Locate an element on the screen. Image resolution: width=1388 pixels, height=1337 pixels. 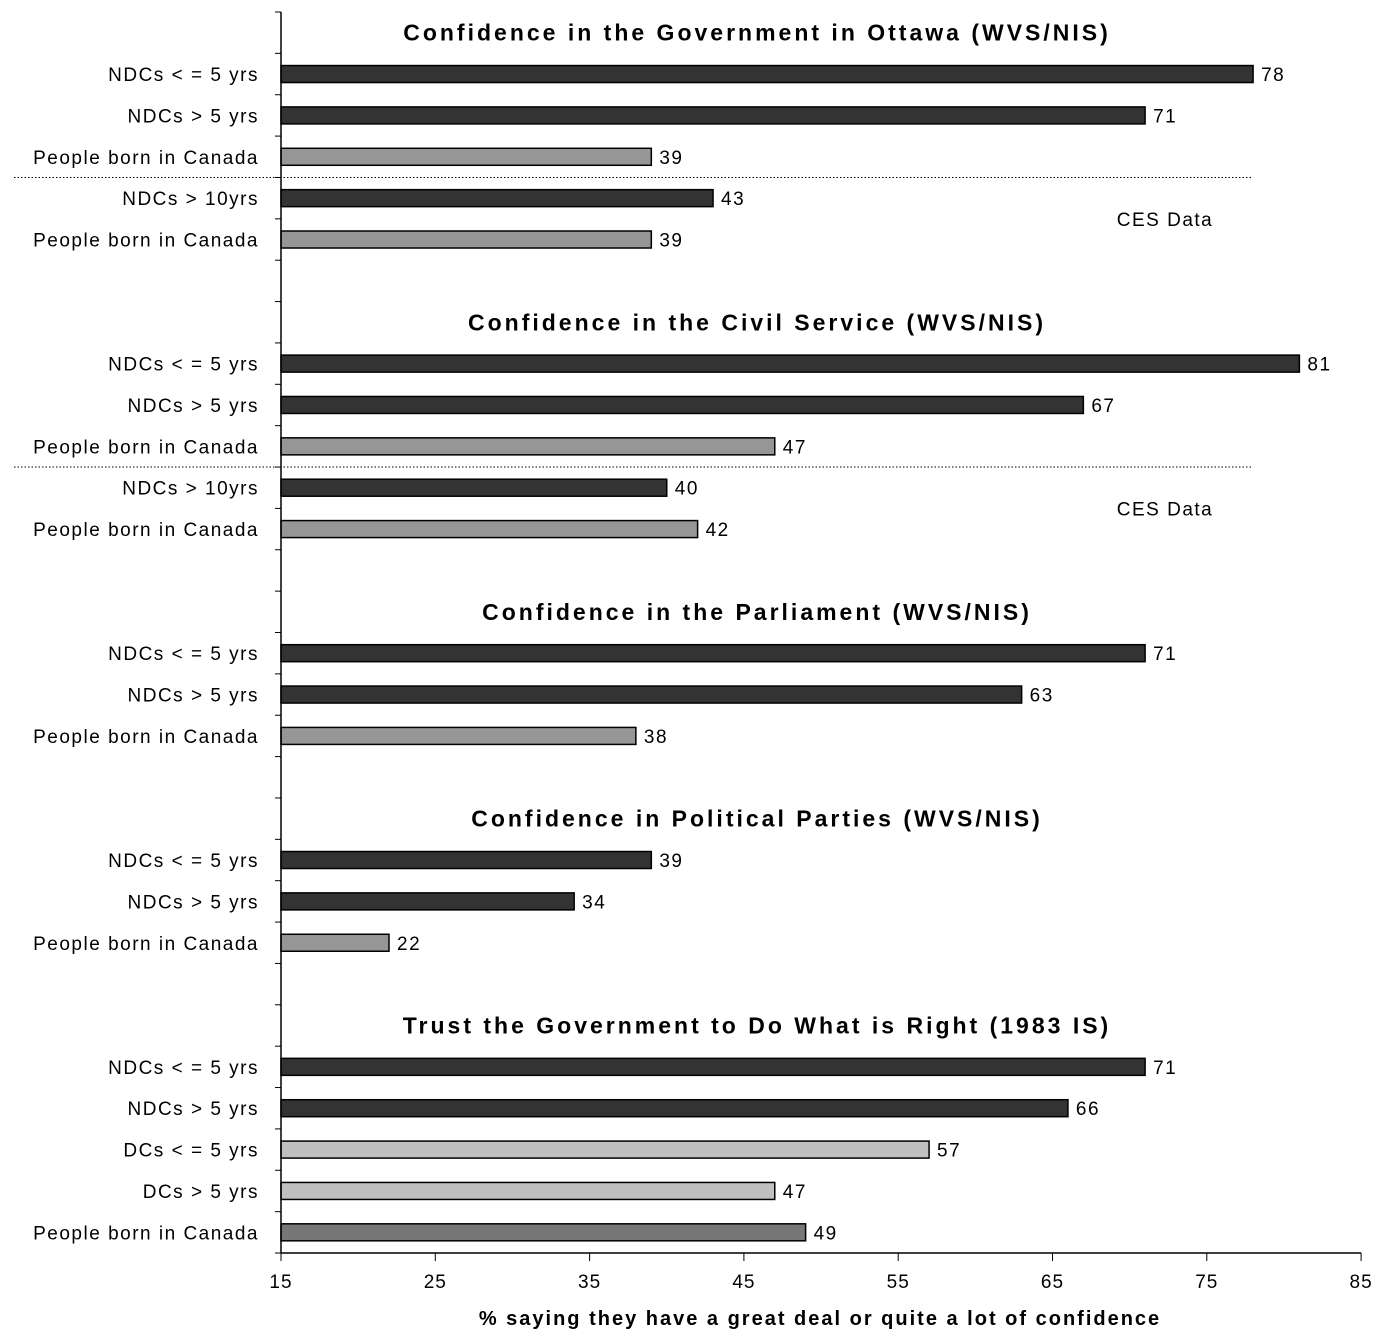
data-label: 22 is located at coordinates (409, 944).